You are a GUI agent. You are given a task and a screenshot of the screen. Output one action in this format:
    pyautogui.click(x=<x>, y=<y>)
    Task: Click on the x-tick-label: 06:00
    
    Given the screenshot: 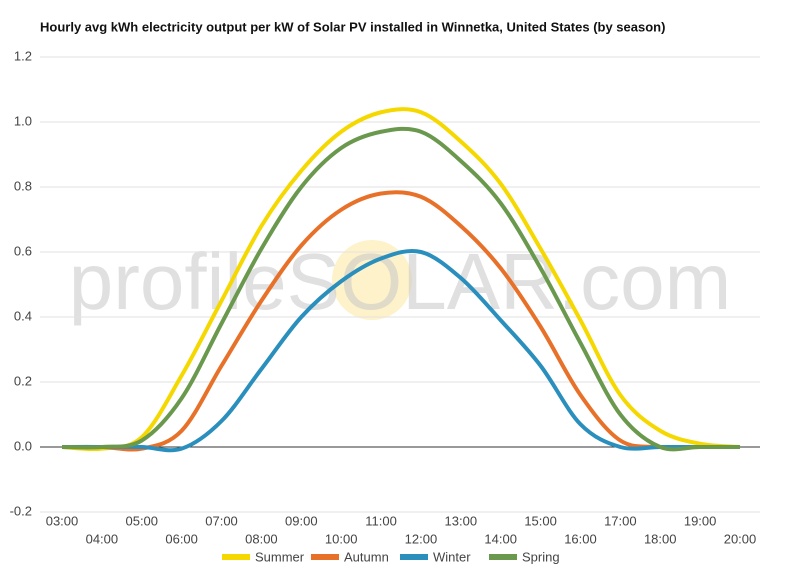 What is the action you would take?
    pyautogui.click(x=181, y=538)
    